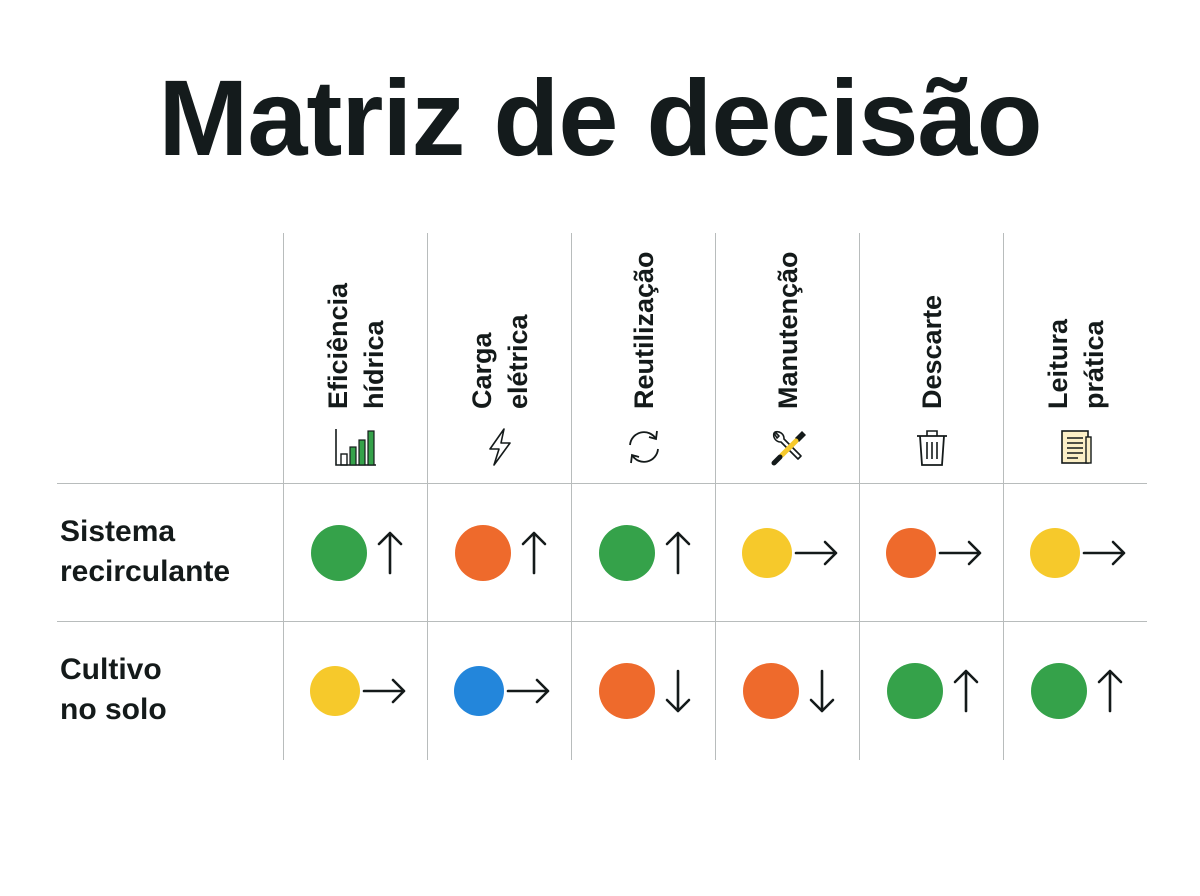  What do you see at coordinates (479, 691) in the screenshot?
I see `blue-status-dot` at bounding box center [479, 691].